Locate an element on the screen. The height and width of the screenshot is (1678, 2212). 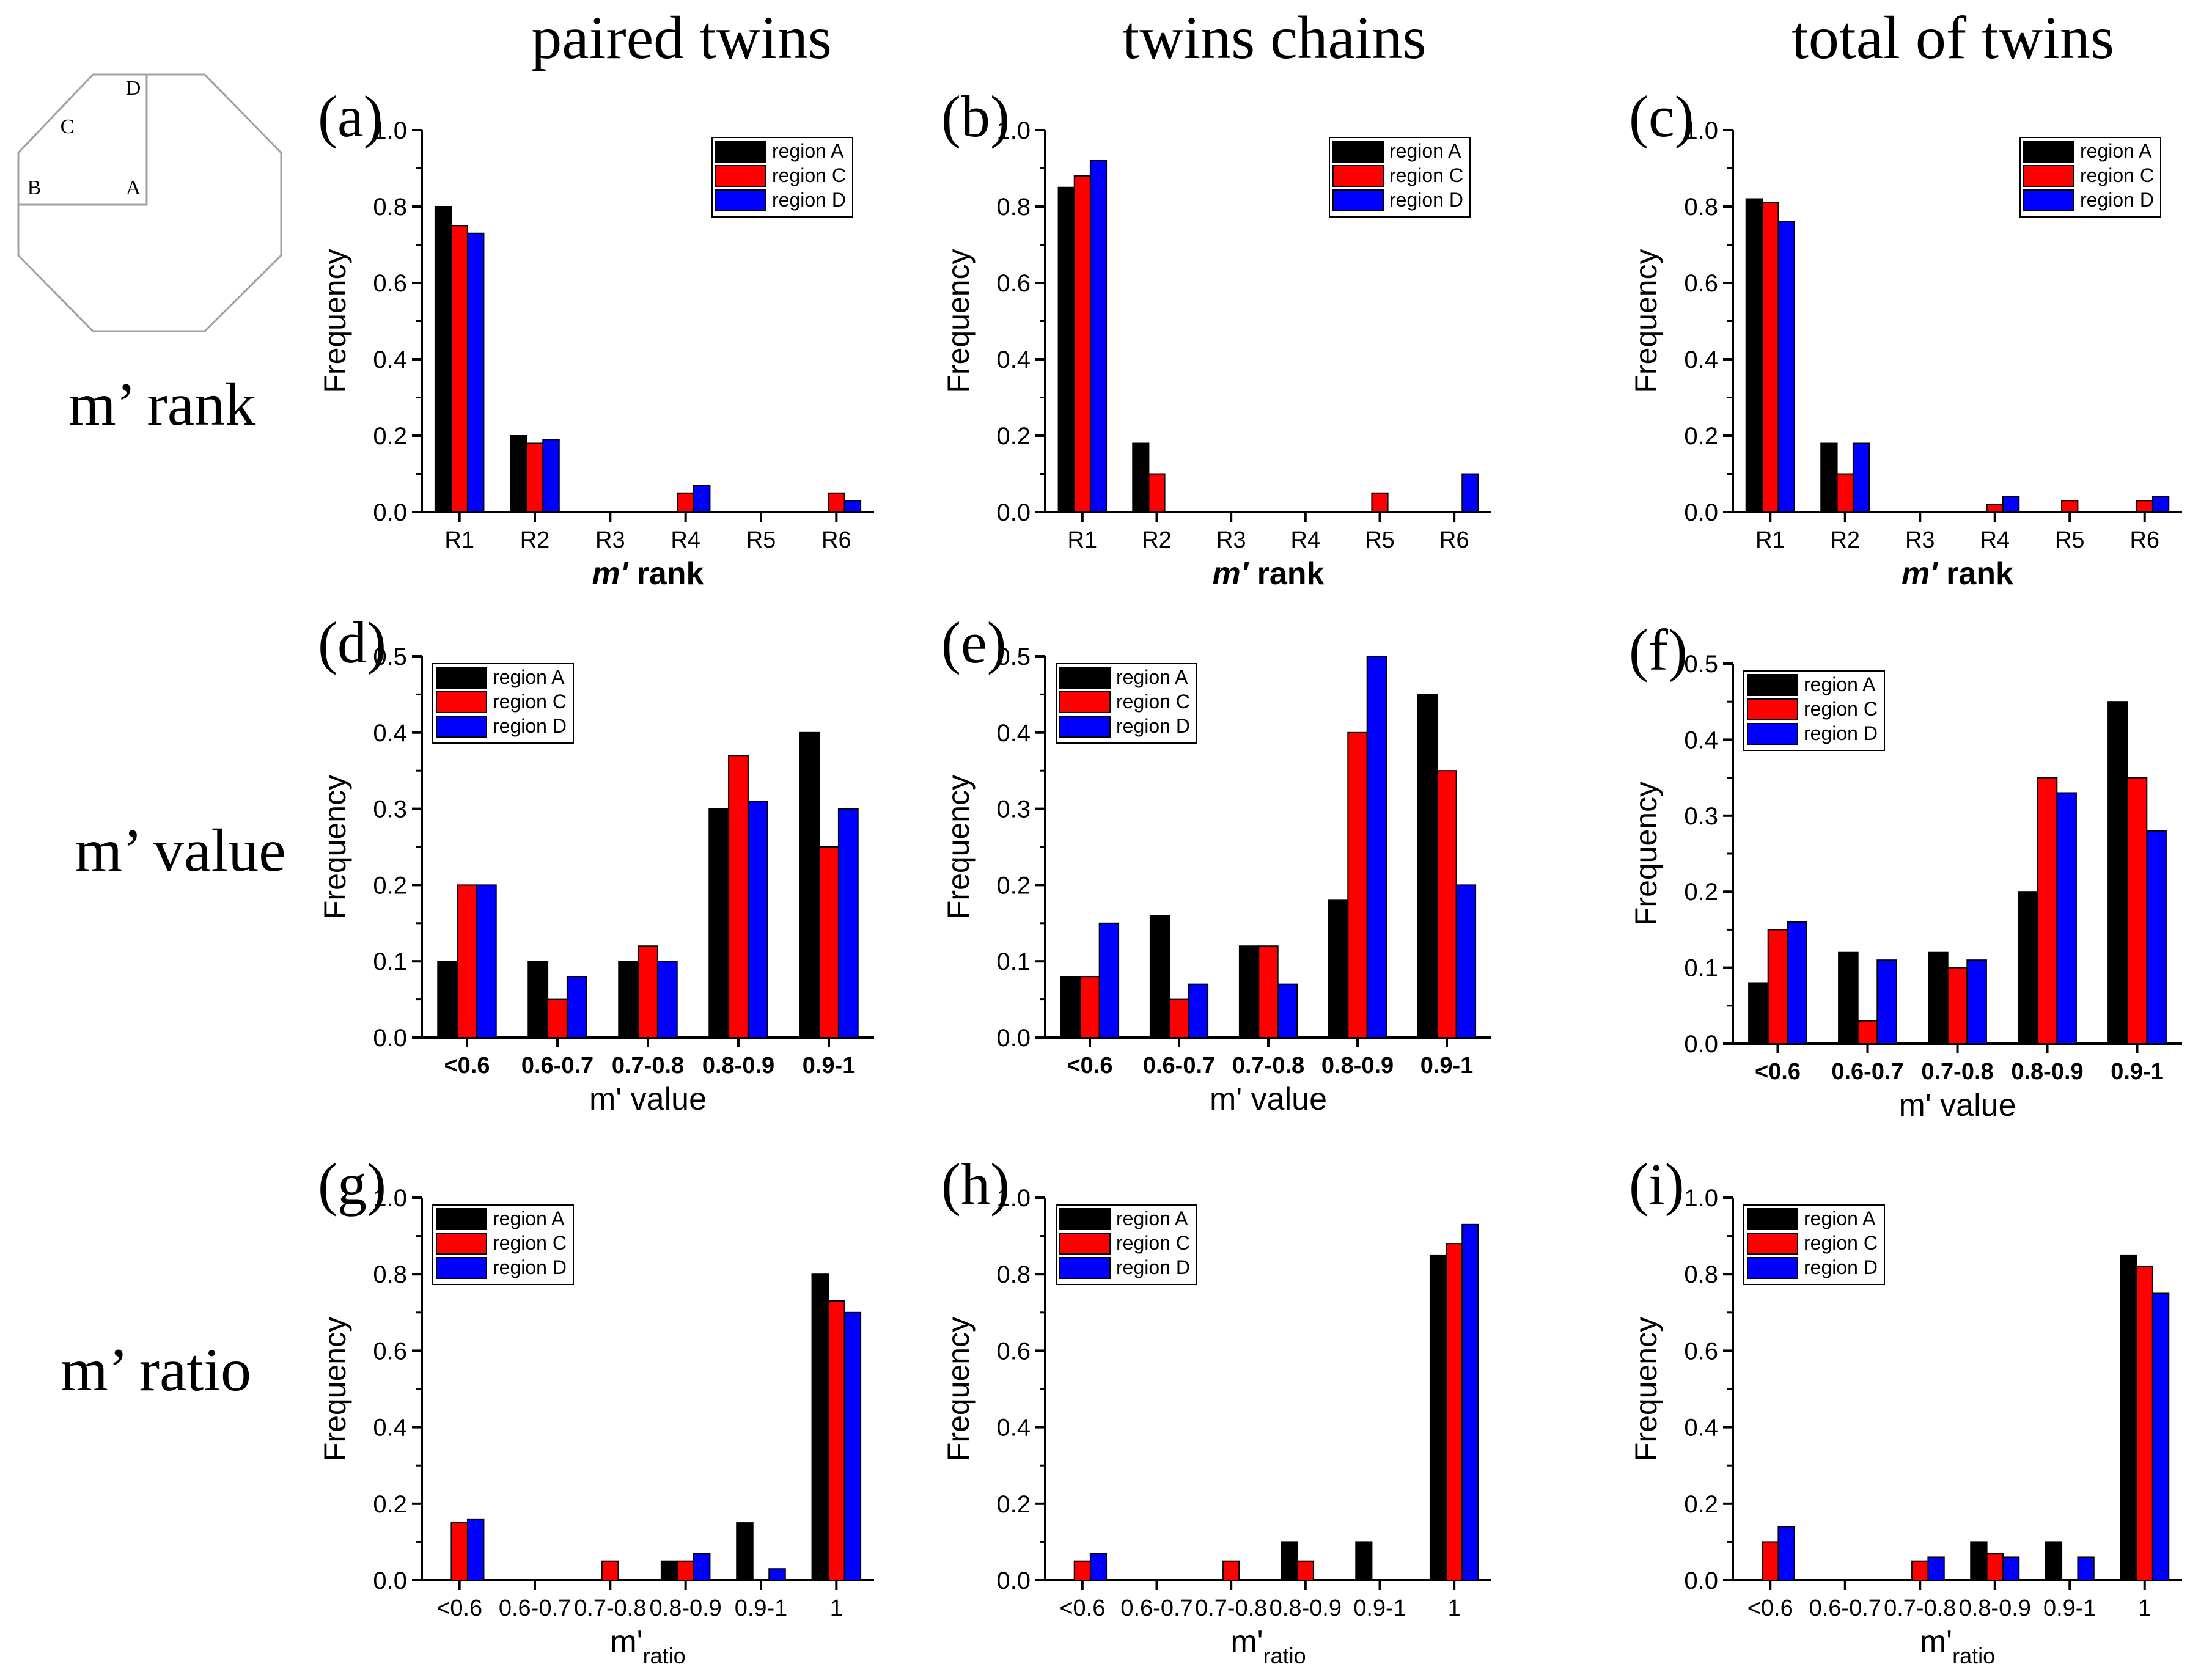
panel-label-a: (a) is located at coordinates (350, 116).